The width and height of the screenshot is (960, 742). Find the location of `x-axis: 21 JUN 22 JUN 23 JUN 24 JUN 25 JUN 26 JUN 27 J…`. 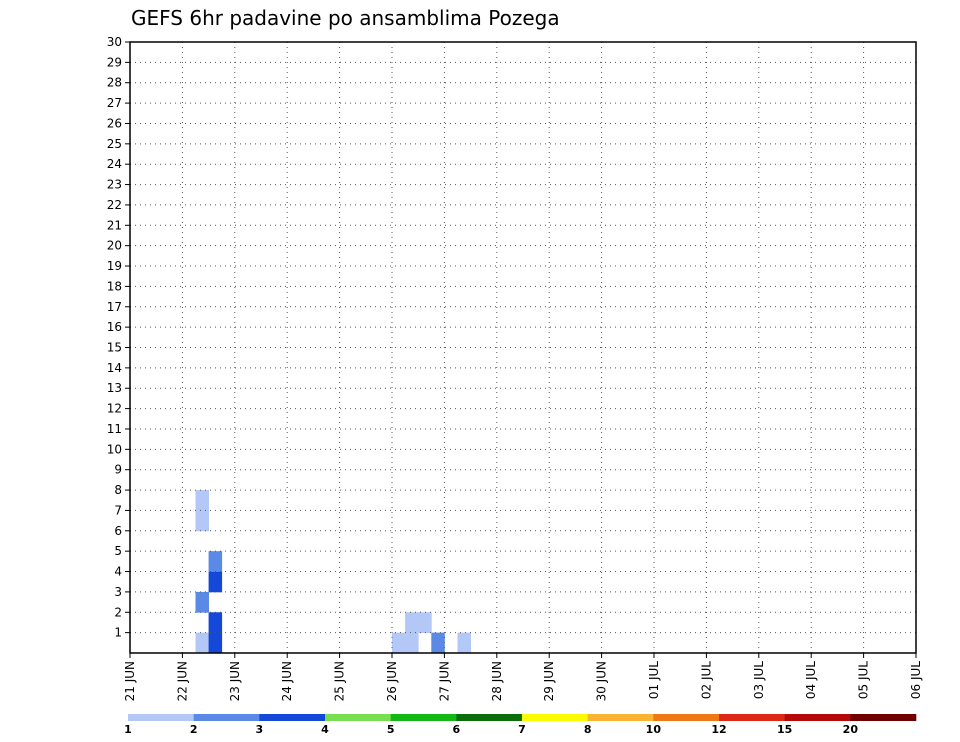

x-axis: 21 JUN 22 JUN 23 JUN 24 JUN 25 JUN 26 JUN 27 J… is located at coordinates (523, 677).